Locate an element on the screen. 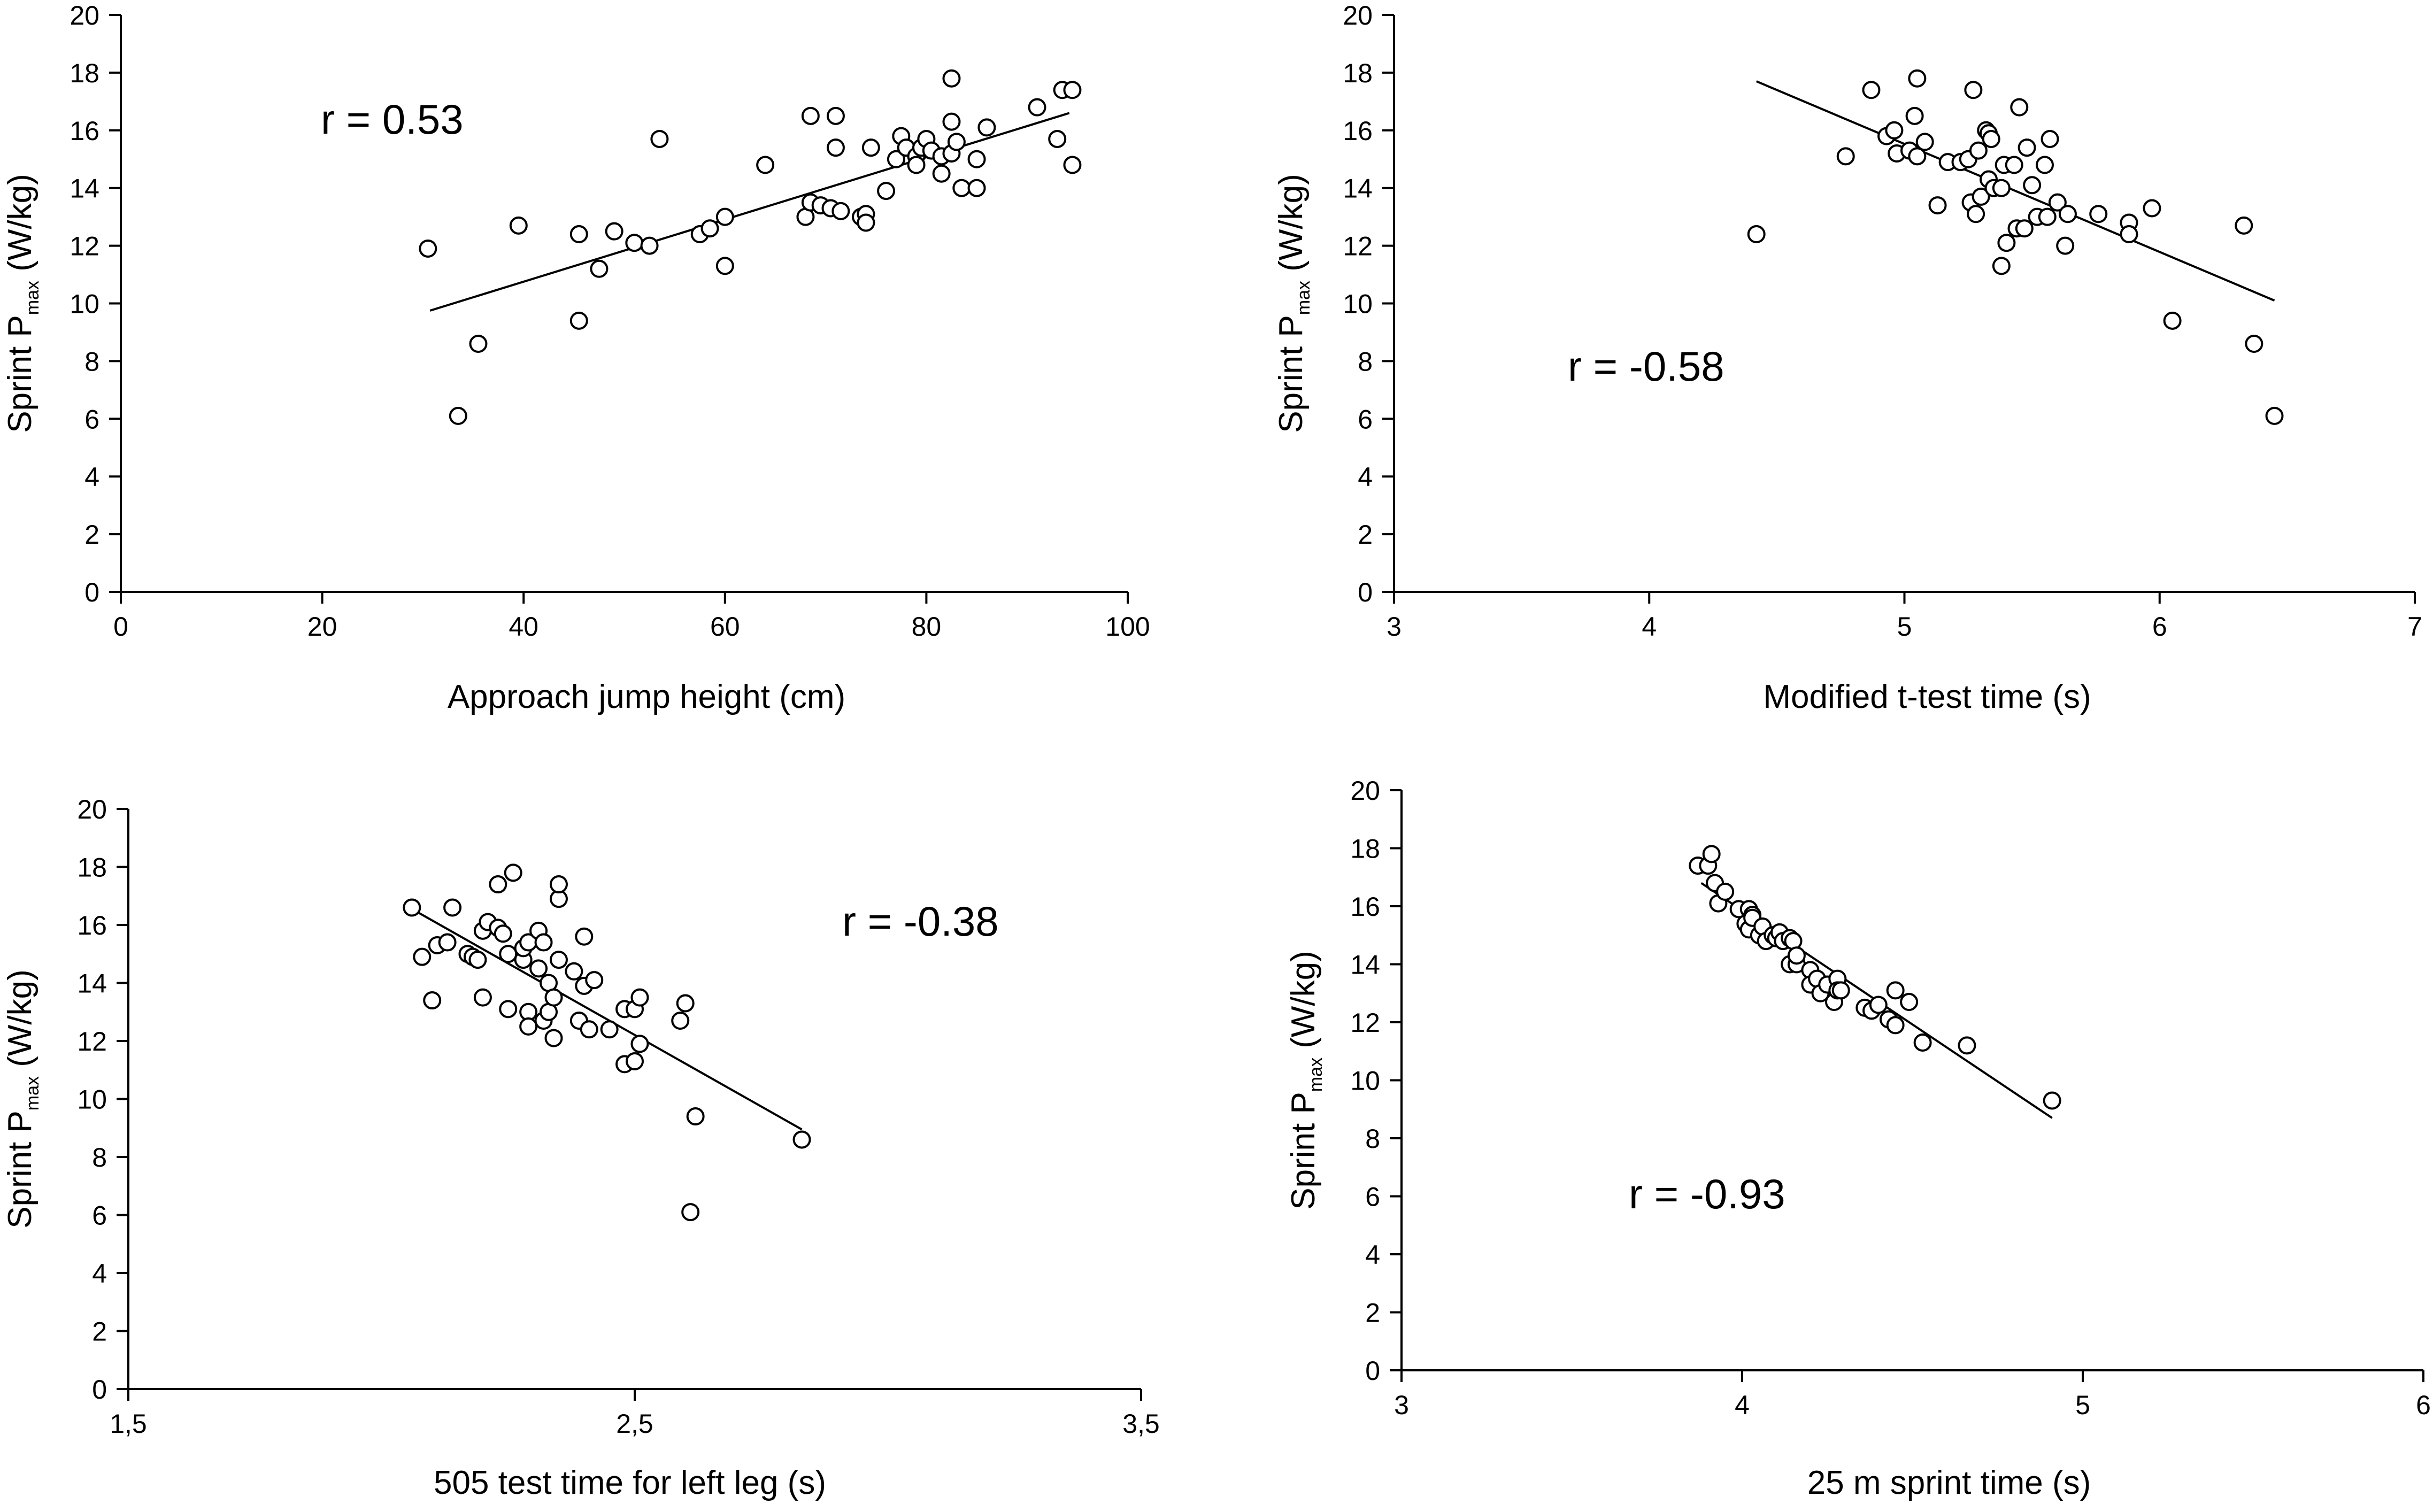 The width and height of the screenshot is (2433, 1512). y-axis-title-main: Sprint P is located at coordinates (1291, 374).